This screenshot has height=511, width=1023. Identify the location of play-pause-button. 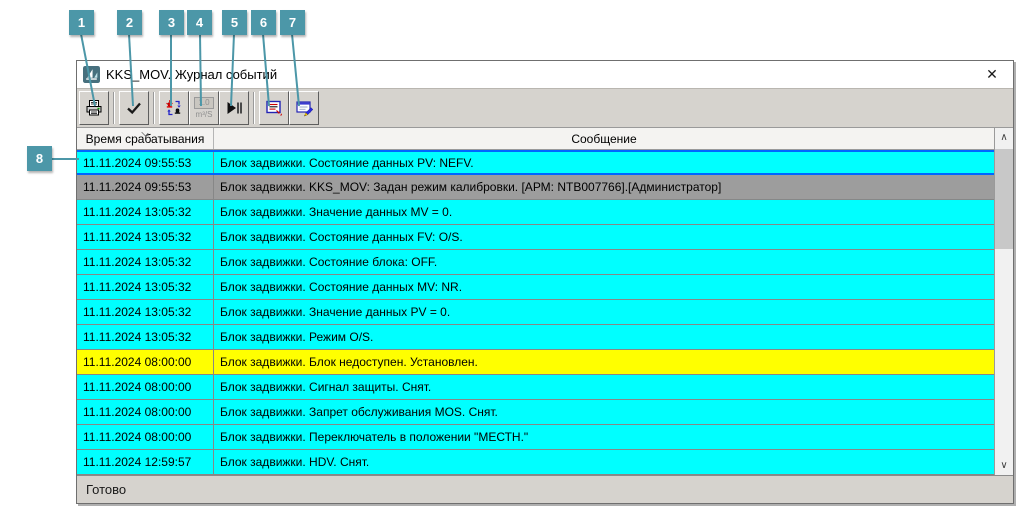
(234, 108).